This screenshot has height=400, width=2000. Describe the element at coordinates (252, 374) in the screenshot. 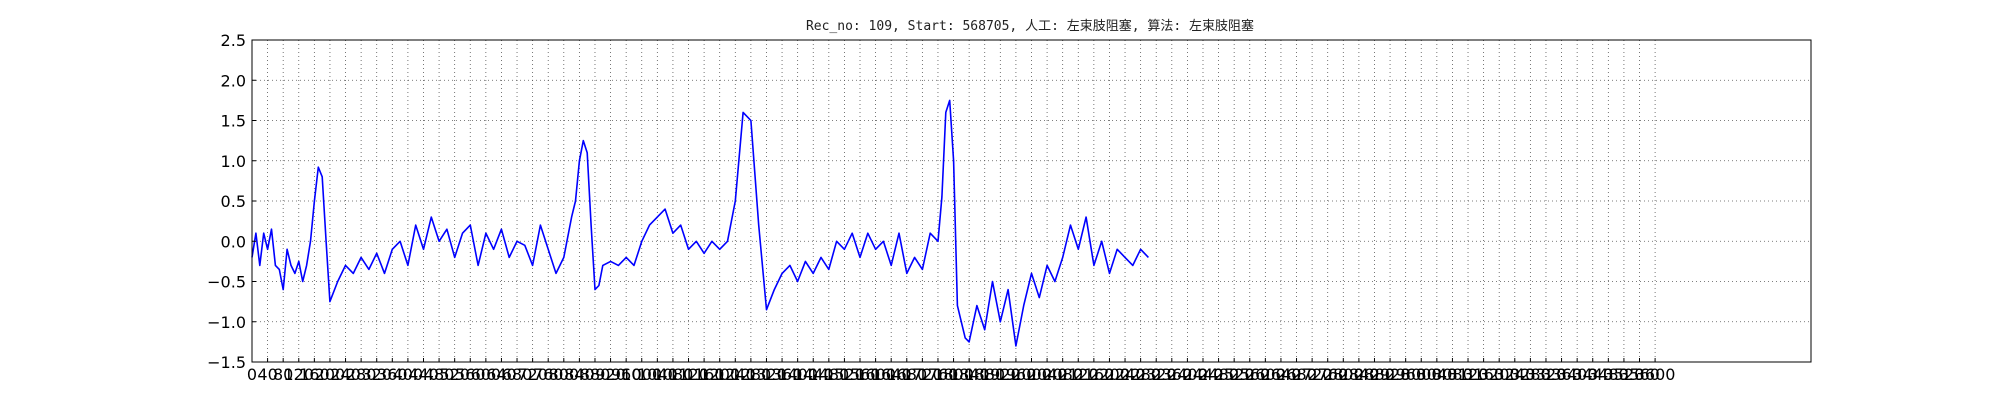

I see `x-tick-label: 0` at that location.